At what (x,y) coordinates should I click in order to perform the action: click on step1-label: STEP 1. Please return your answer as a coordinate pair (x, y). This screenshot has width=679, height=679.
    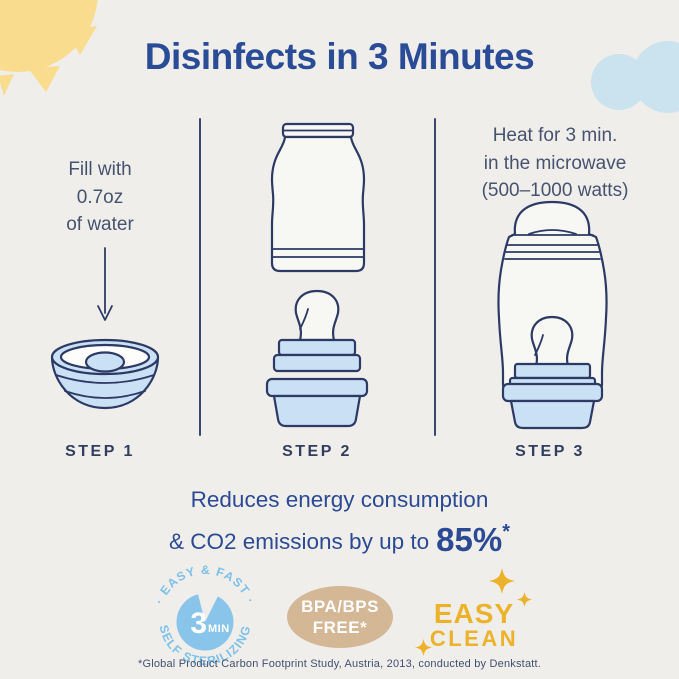
    Looking at the image, I should click on (100, 451).